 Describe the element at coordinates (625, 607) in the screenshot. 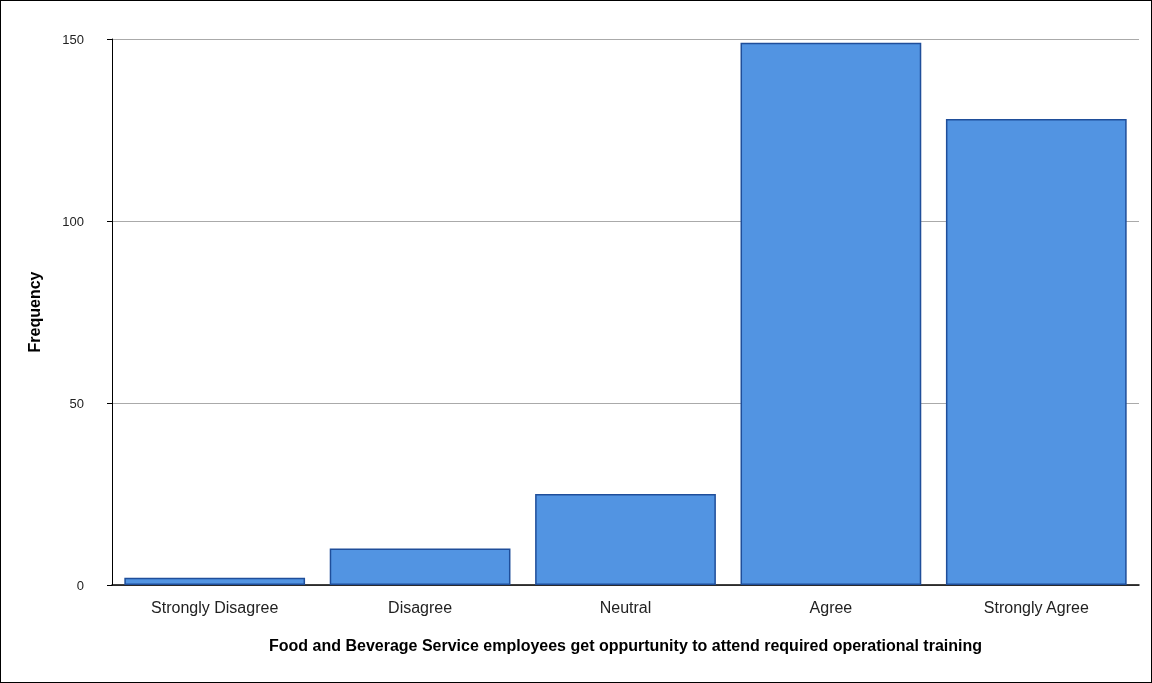

I see `x-tick-label: Neutral` at that location.